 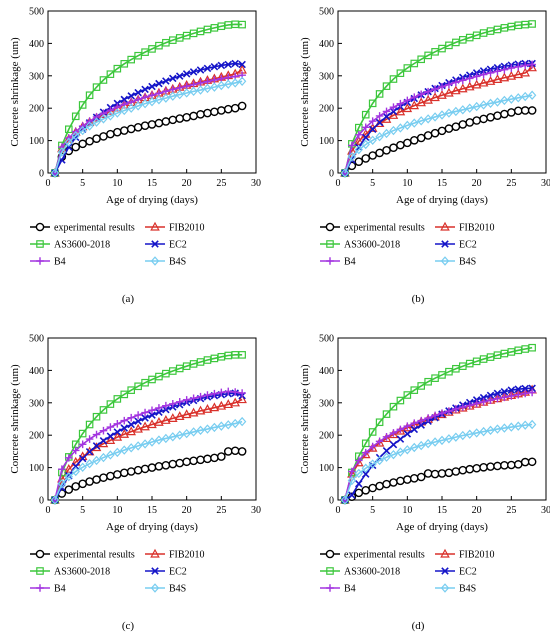 I want to click on y-tick-label: 0, so click(x=41, y=174).